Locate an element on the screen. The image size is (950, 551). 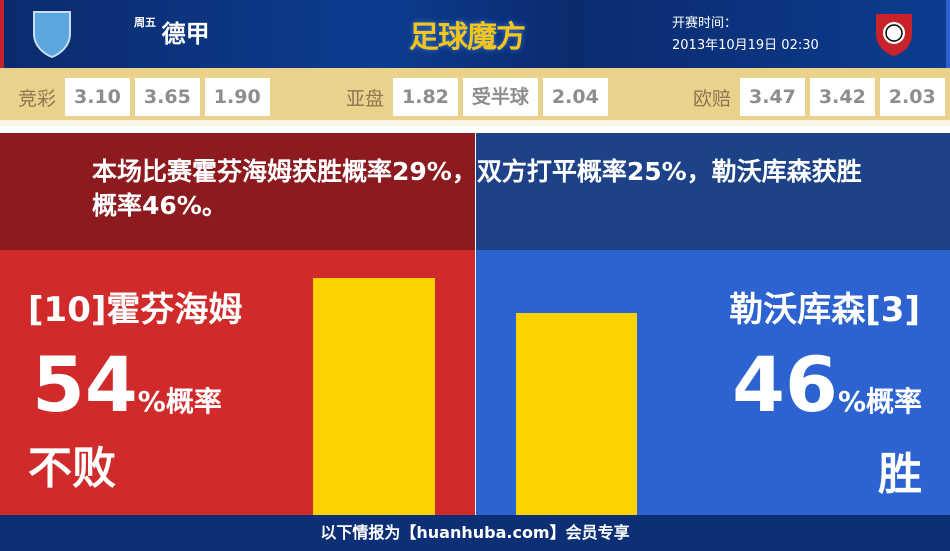
away-team-name: 勒沃库森[3] is located at coordinates (824, 310).